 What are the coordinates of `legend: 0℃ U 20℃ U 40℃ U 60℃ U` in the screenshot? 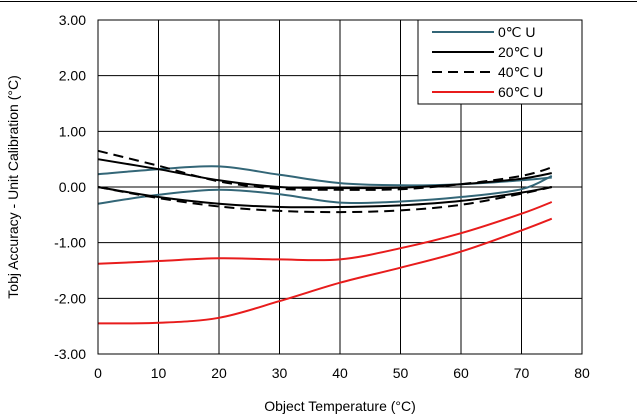 It's located at (500, 62).